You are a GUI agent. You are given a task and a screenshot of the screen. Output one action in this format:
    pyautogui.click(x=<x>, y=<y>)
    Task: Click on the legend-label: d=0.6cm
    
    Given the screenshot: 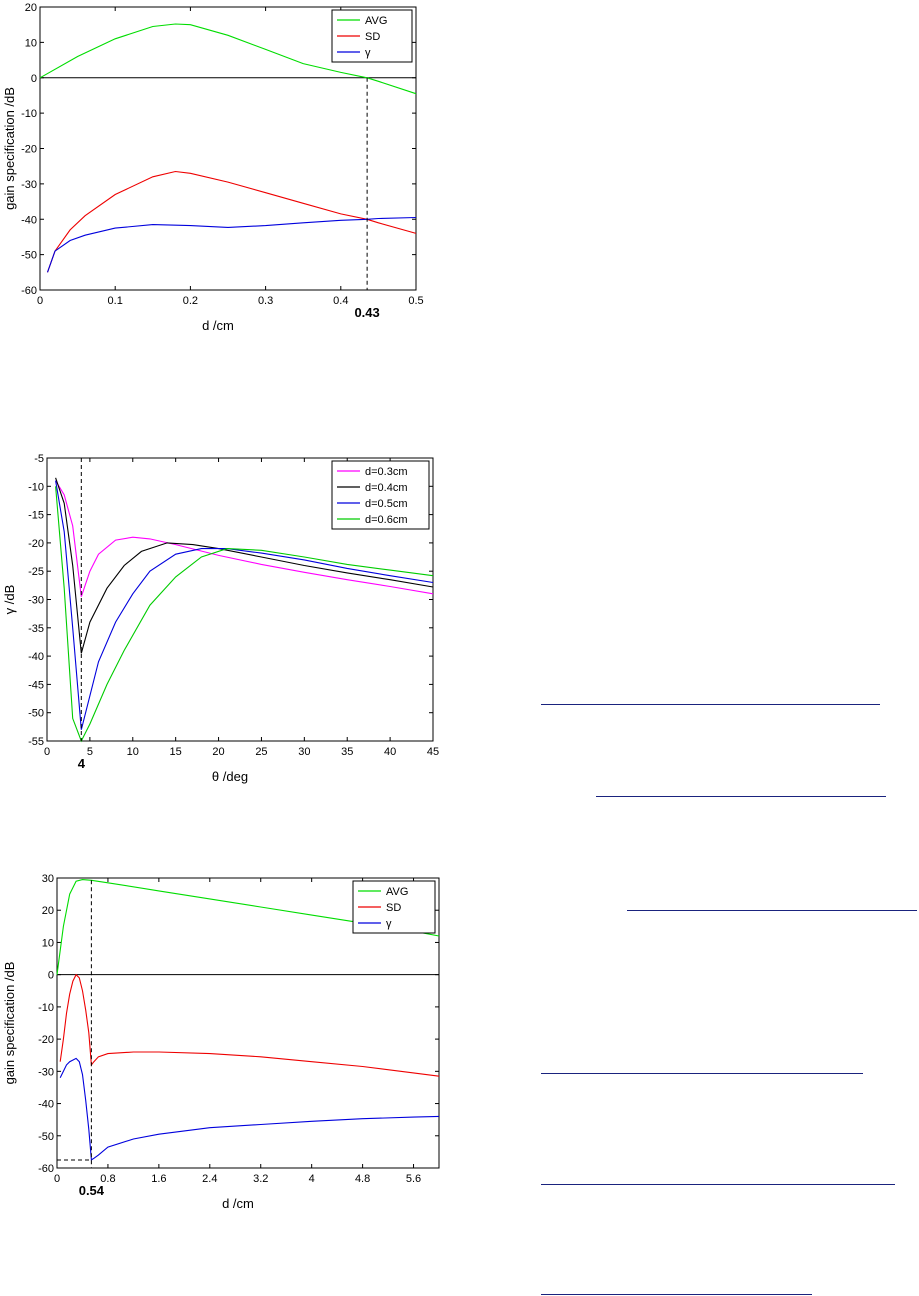 What is the action you would take?
    pyautogui.click(x=386, y=520)
    